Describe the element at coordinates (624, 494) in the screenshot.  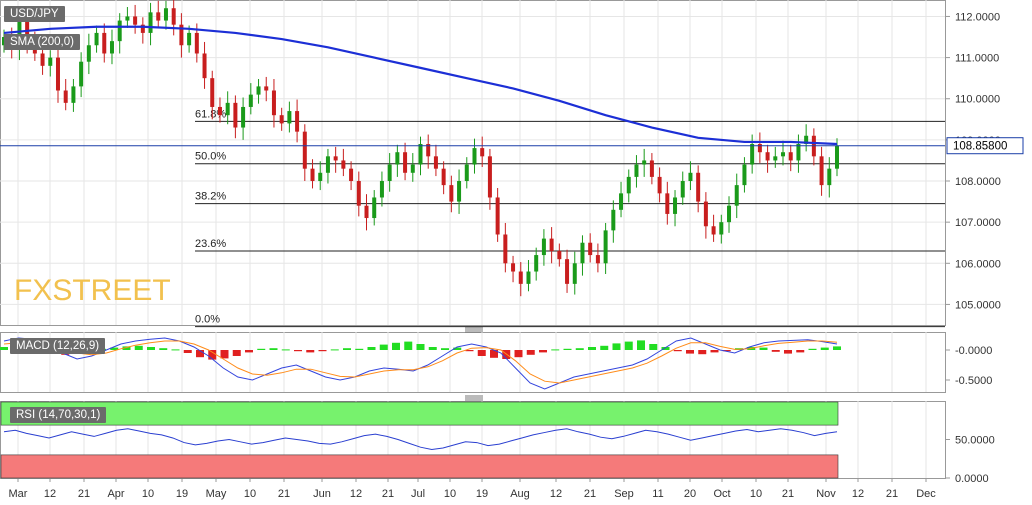
I see `x-tick-label: Sep` at that location.